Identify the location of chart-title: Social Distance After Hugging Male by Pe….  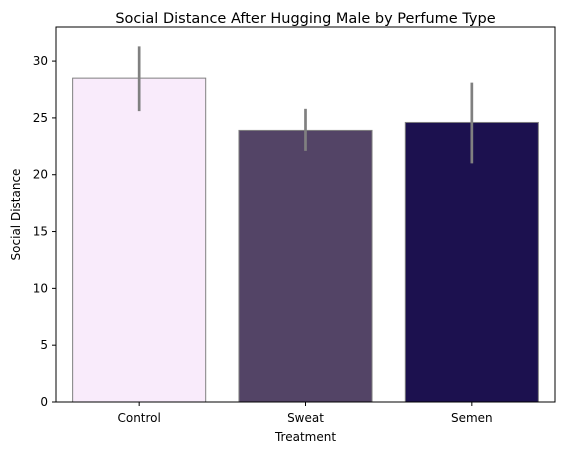
(305, 19).